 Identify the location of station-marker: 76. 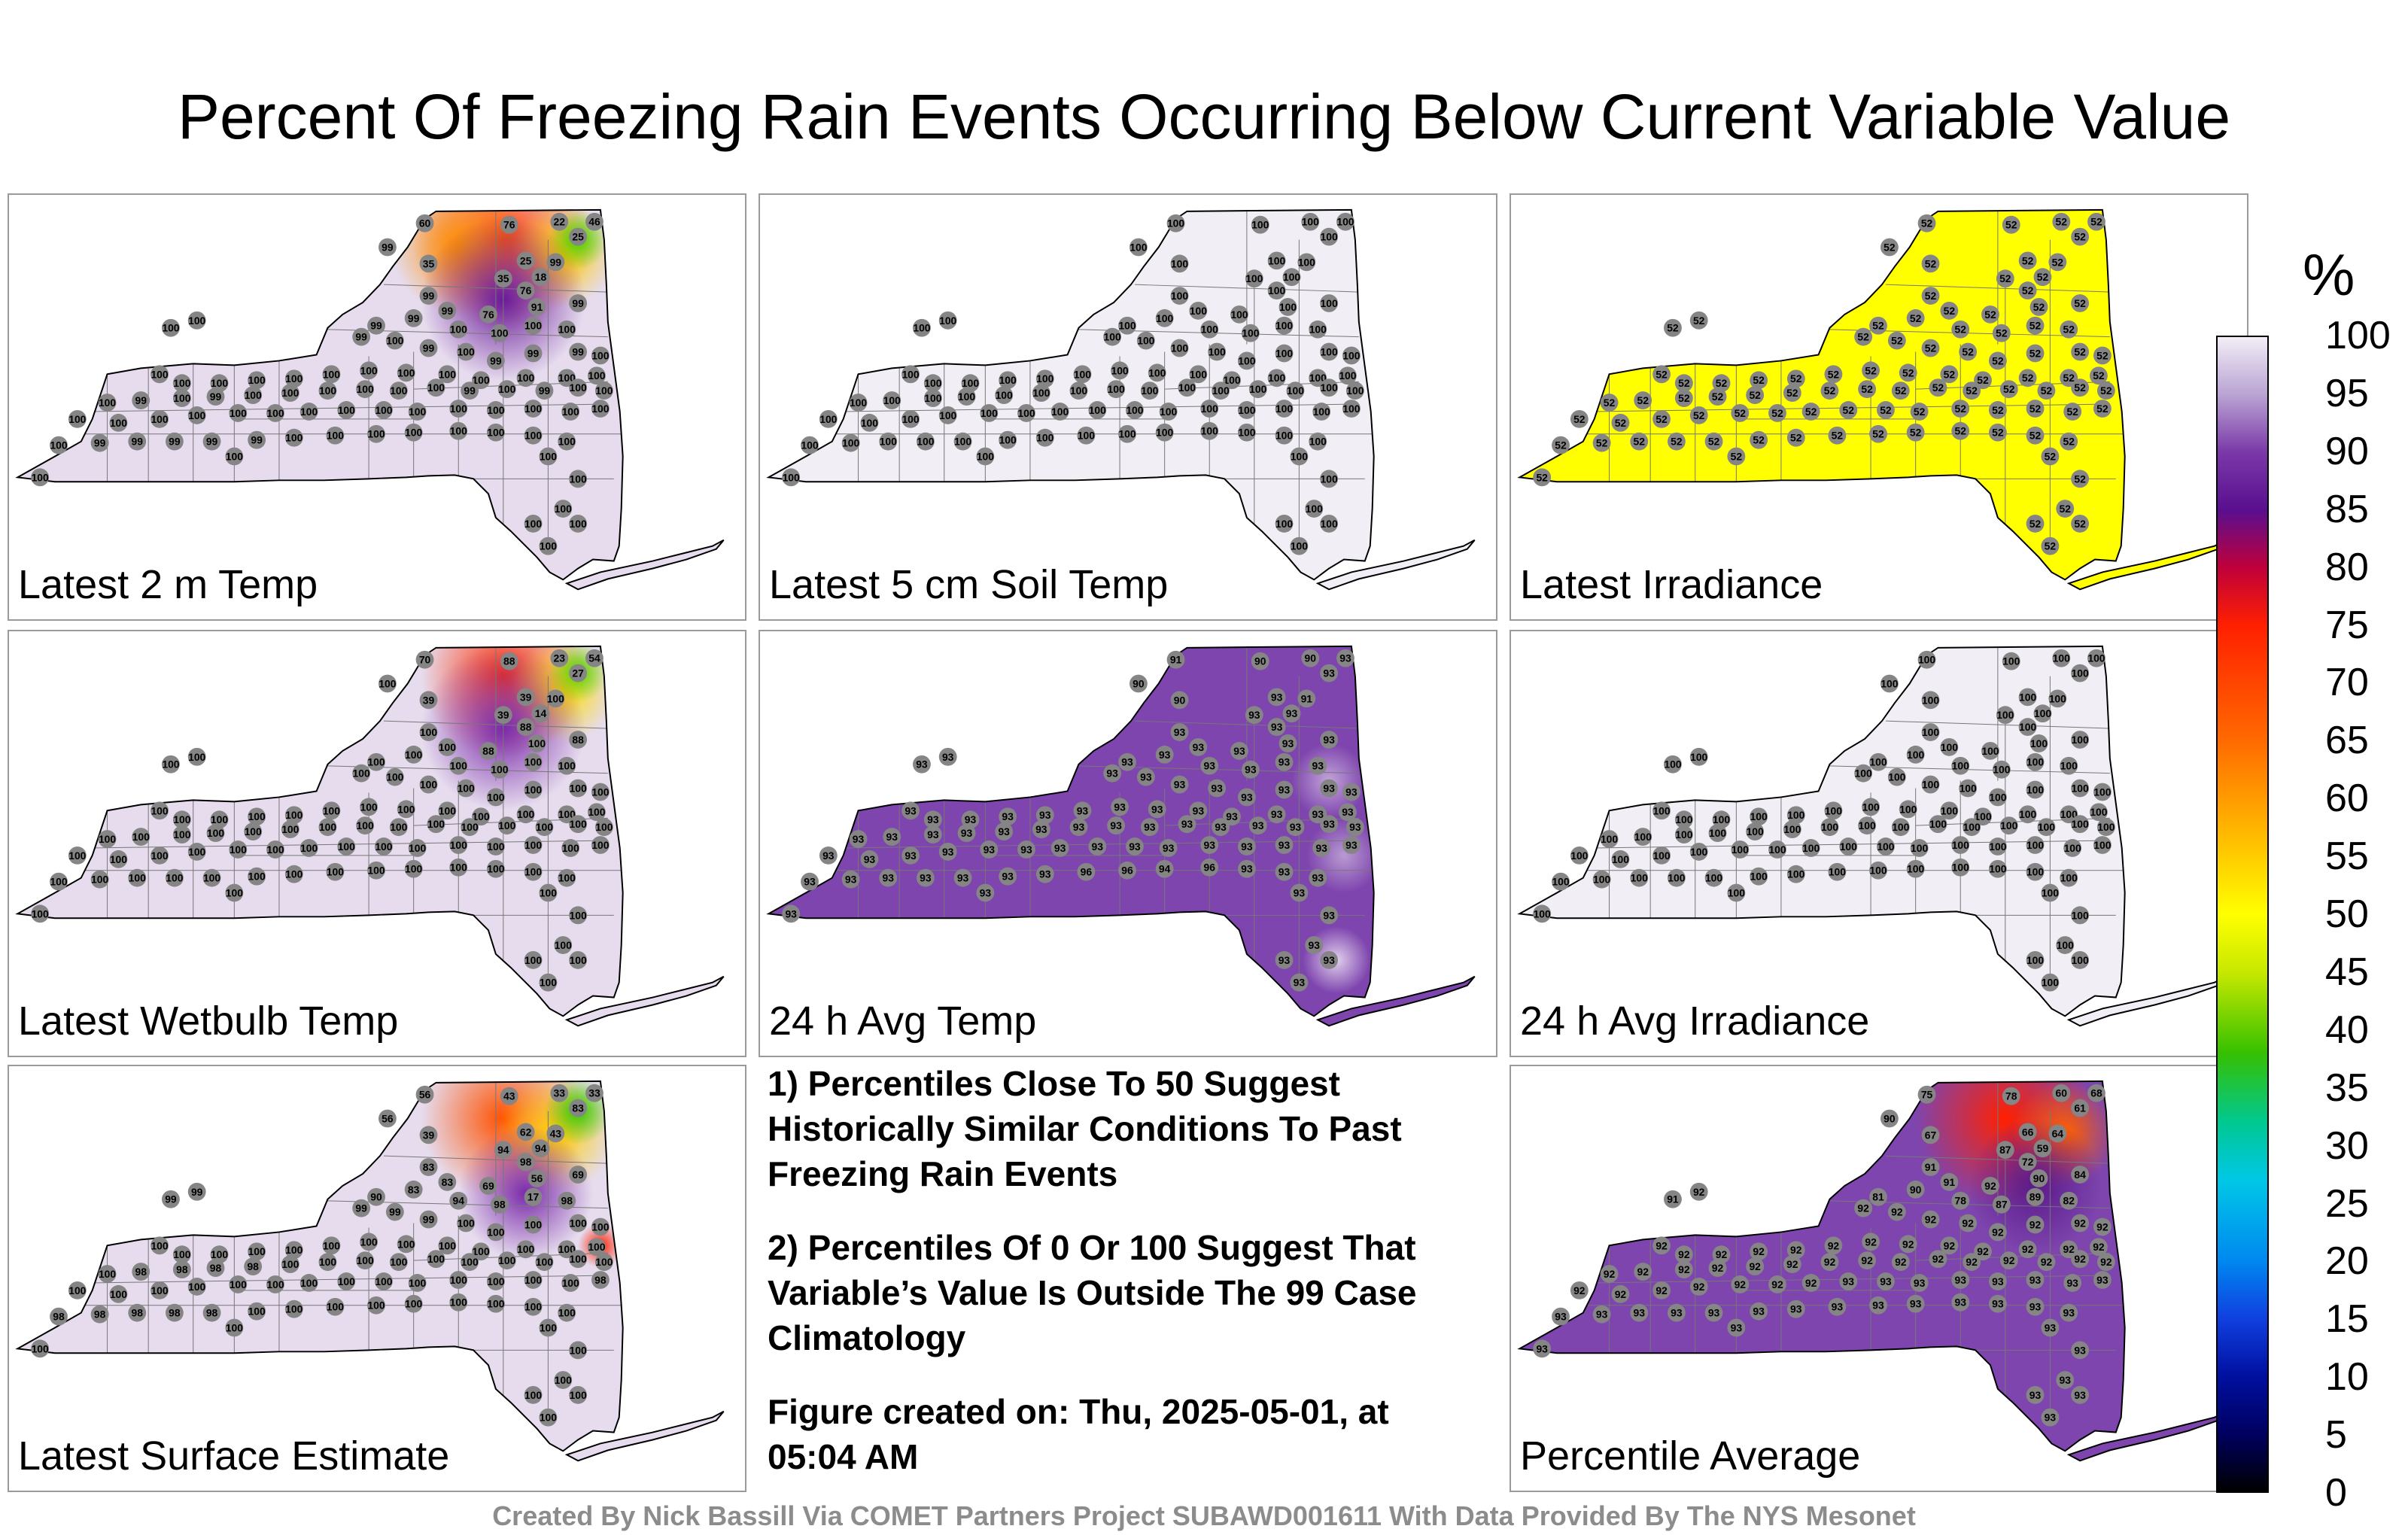
(488, 314).